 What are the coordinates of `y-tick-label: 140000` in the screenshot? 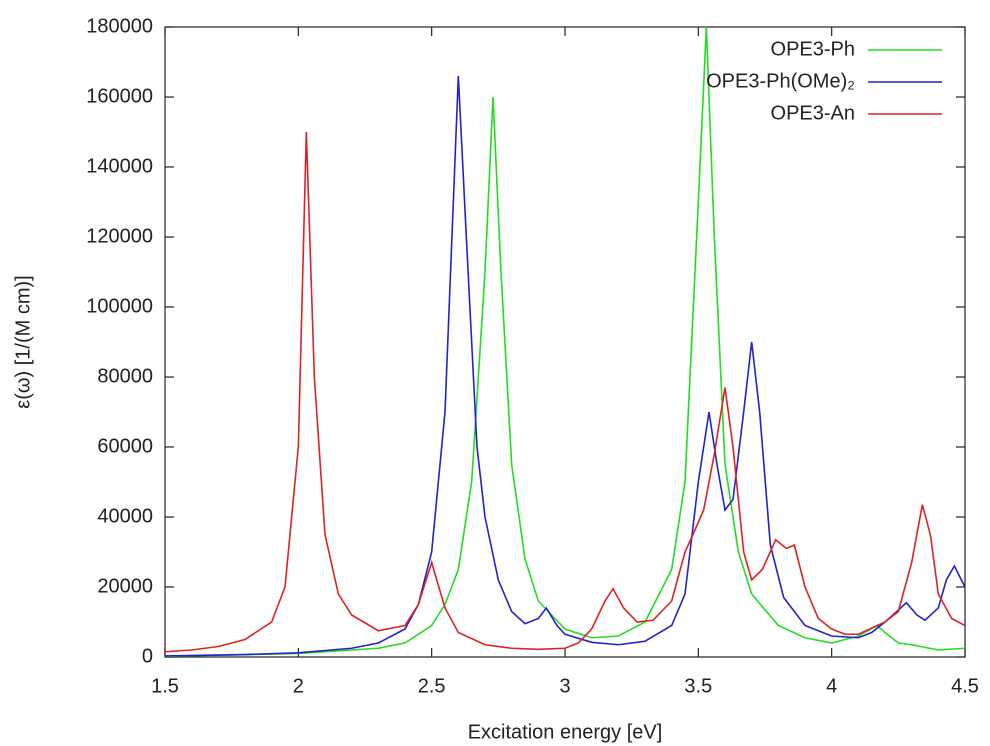 It's located at (119, 166).